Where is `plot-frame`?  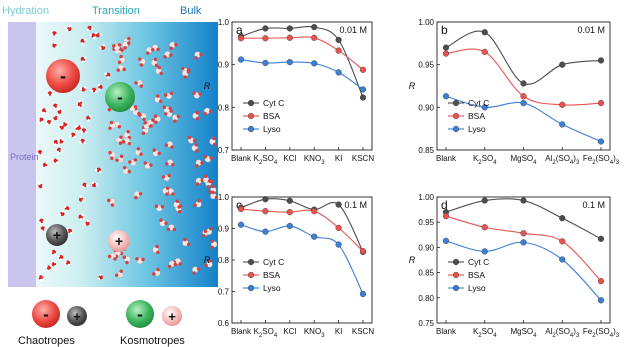 plot-frame is located at coordinates (302, 86).